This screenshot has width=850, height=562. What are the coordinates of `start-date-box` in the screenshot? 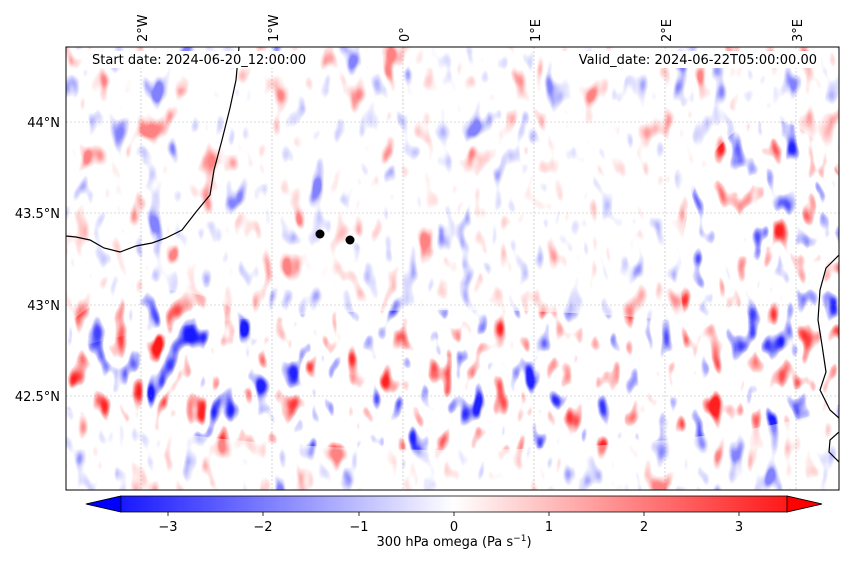 It's located at (203, 59).